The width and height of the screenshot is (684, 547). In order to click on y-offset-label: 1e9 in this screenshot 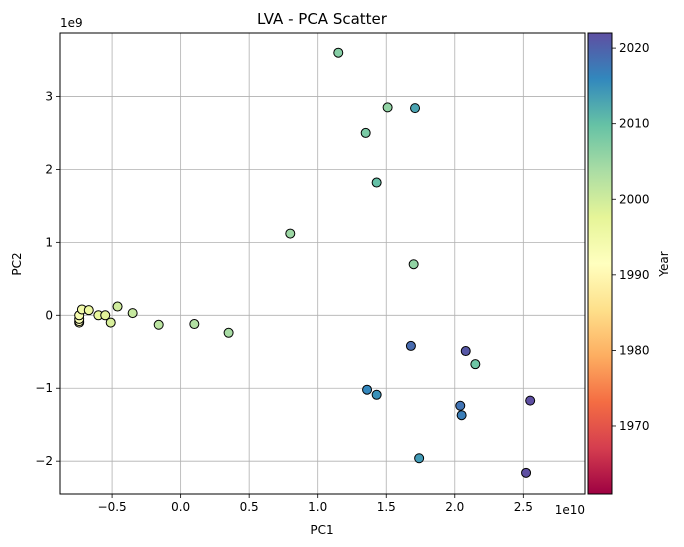, I will do `click(71, 23)`.